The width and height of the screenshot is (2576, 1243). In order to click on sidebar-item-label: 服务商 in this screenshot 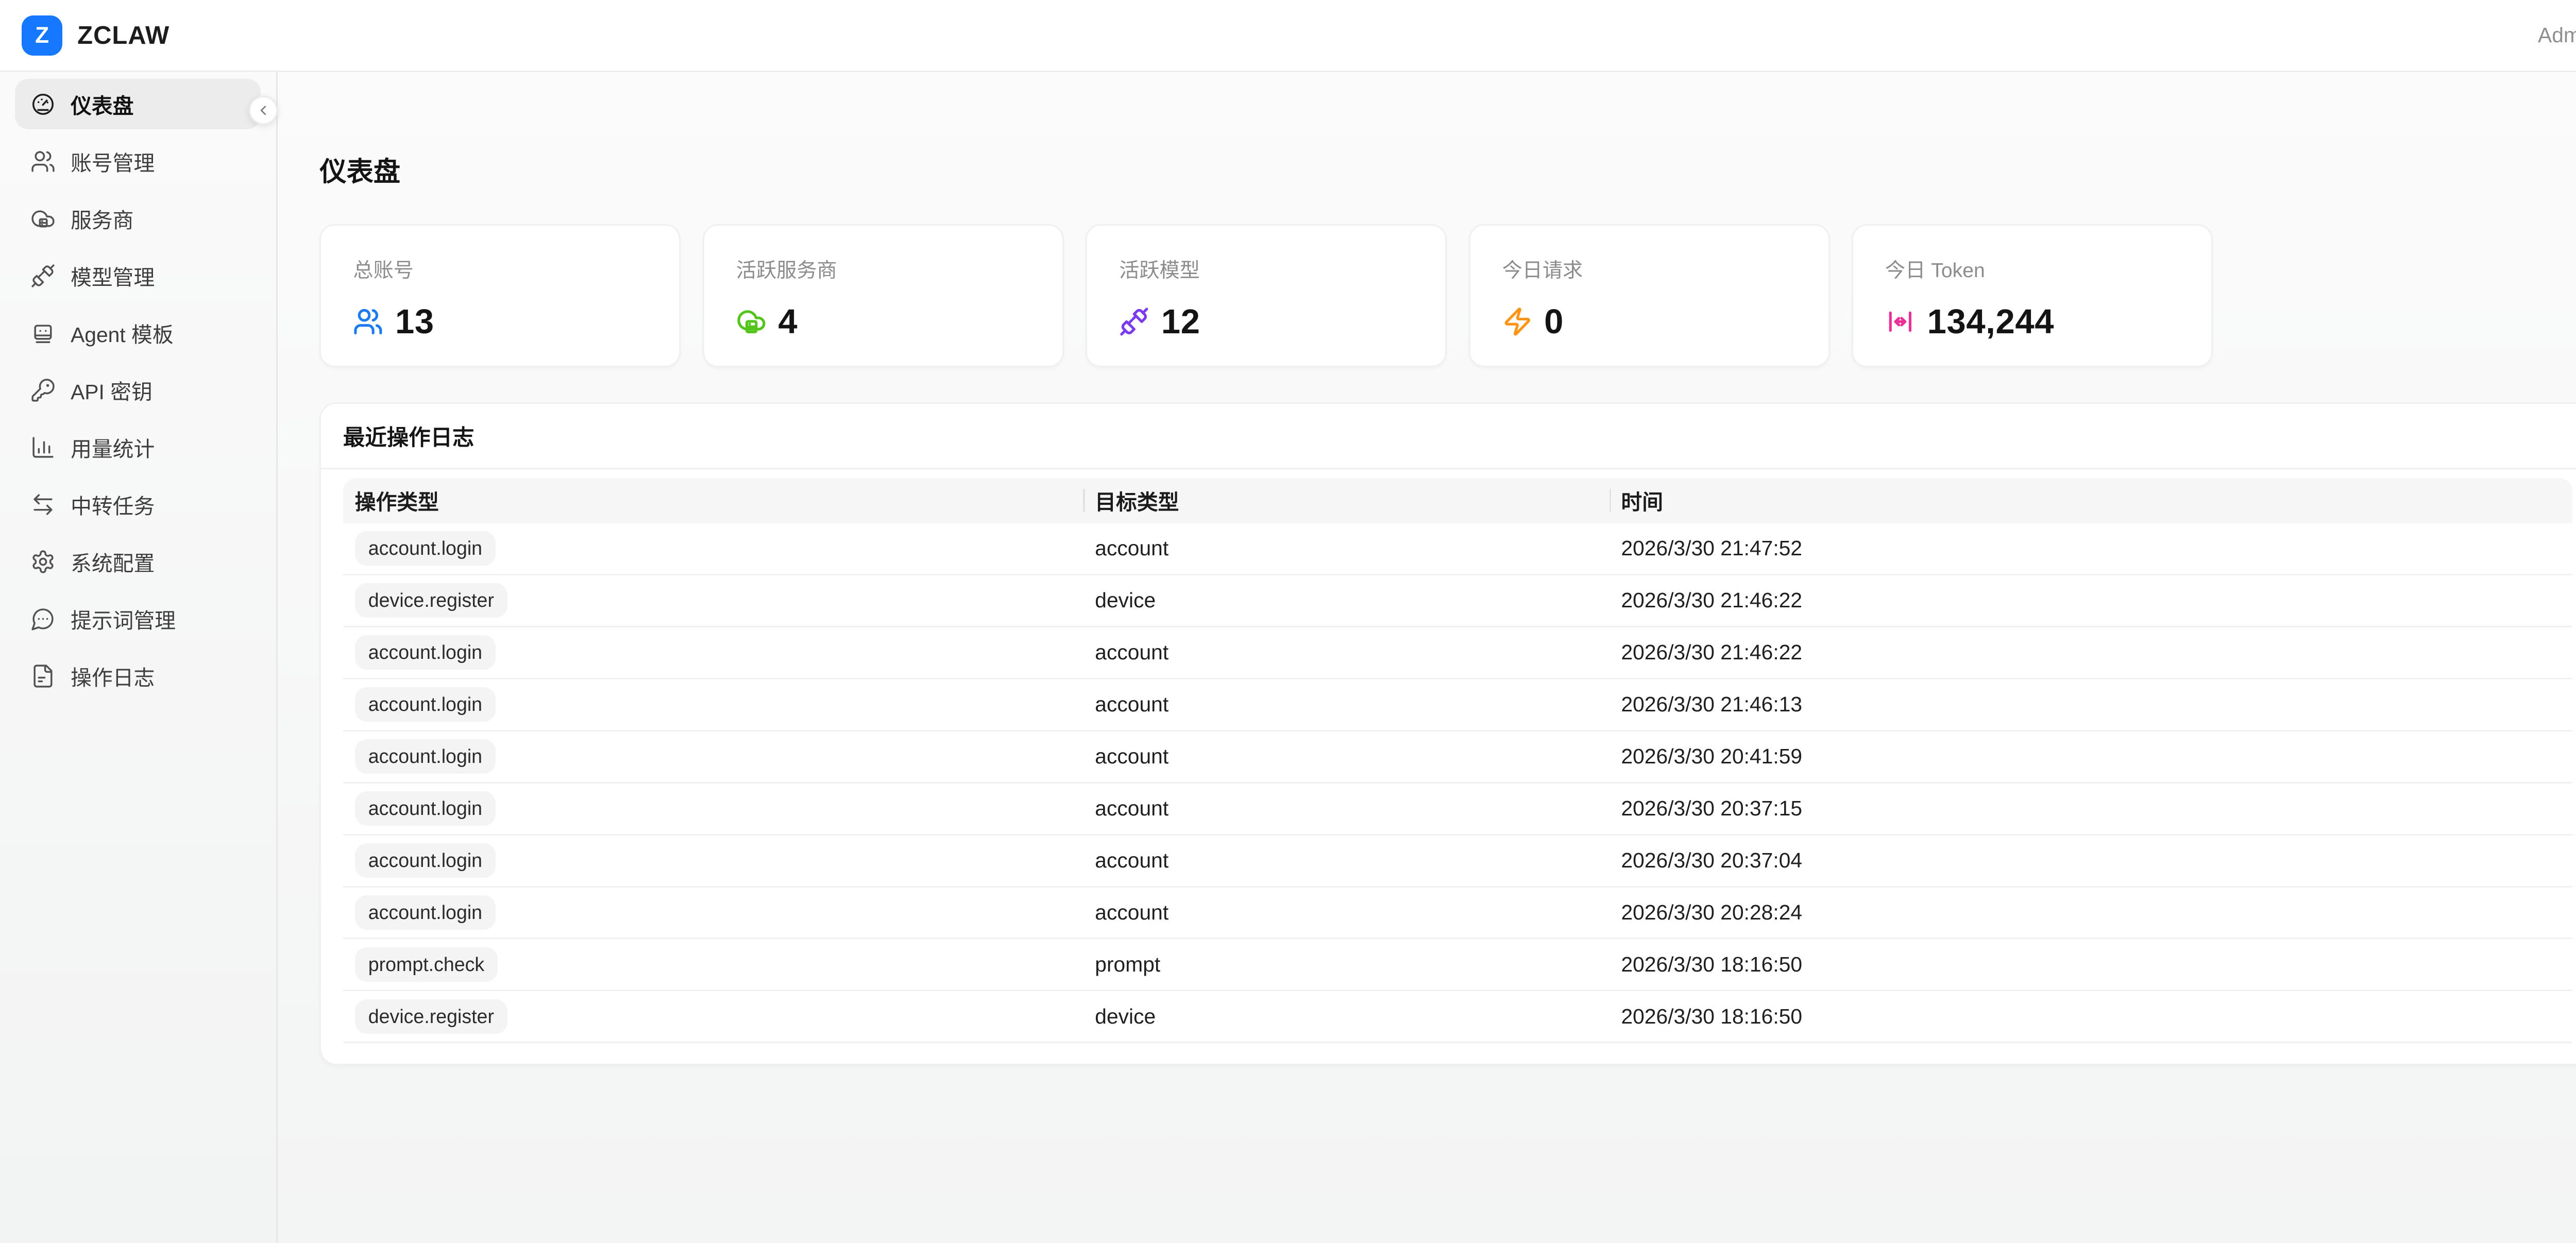, I will do `click(102, 220)`.